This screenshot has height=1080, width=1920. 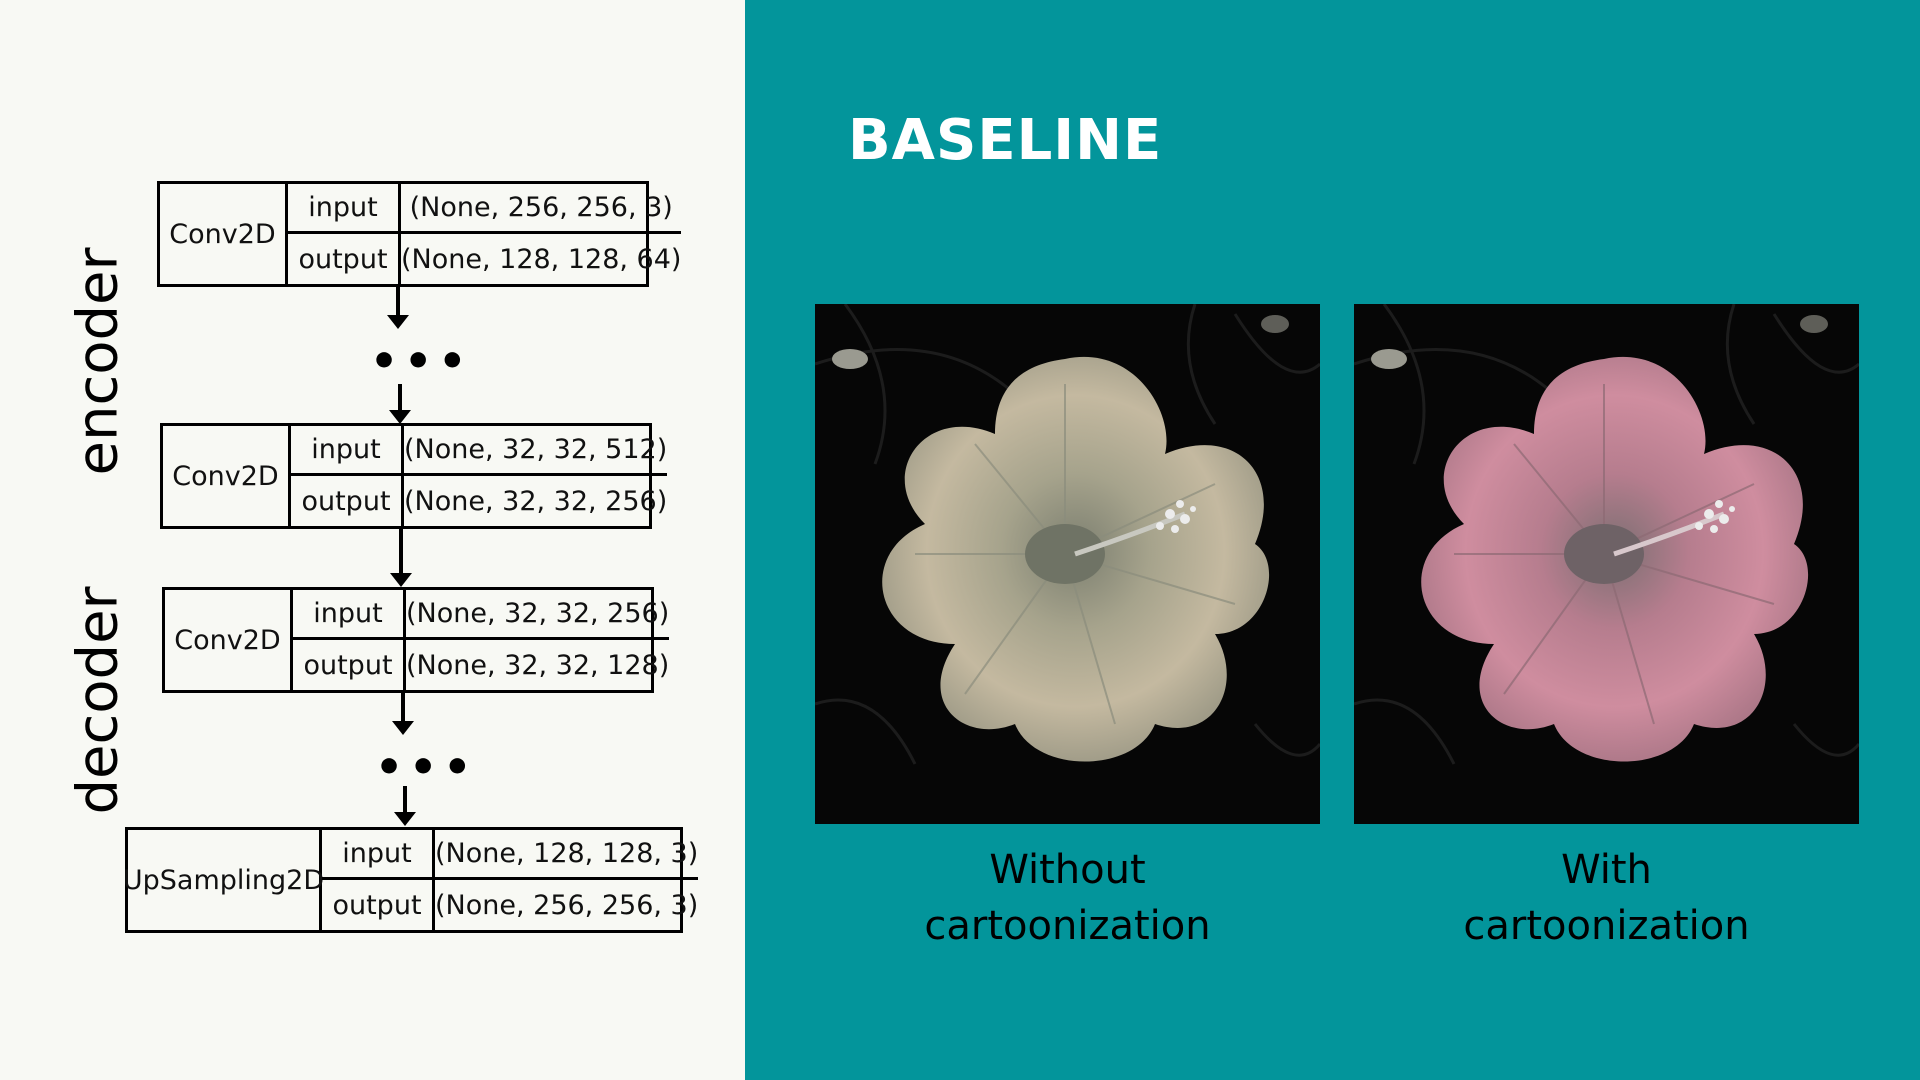 I want to click on input-shape: (None, 32, 32, 256), so click(x=538, y=615).